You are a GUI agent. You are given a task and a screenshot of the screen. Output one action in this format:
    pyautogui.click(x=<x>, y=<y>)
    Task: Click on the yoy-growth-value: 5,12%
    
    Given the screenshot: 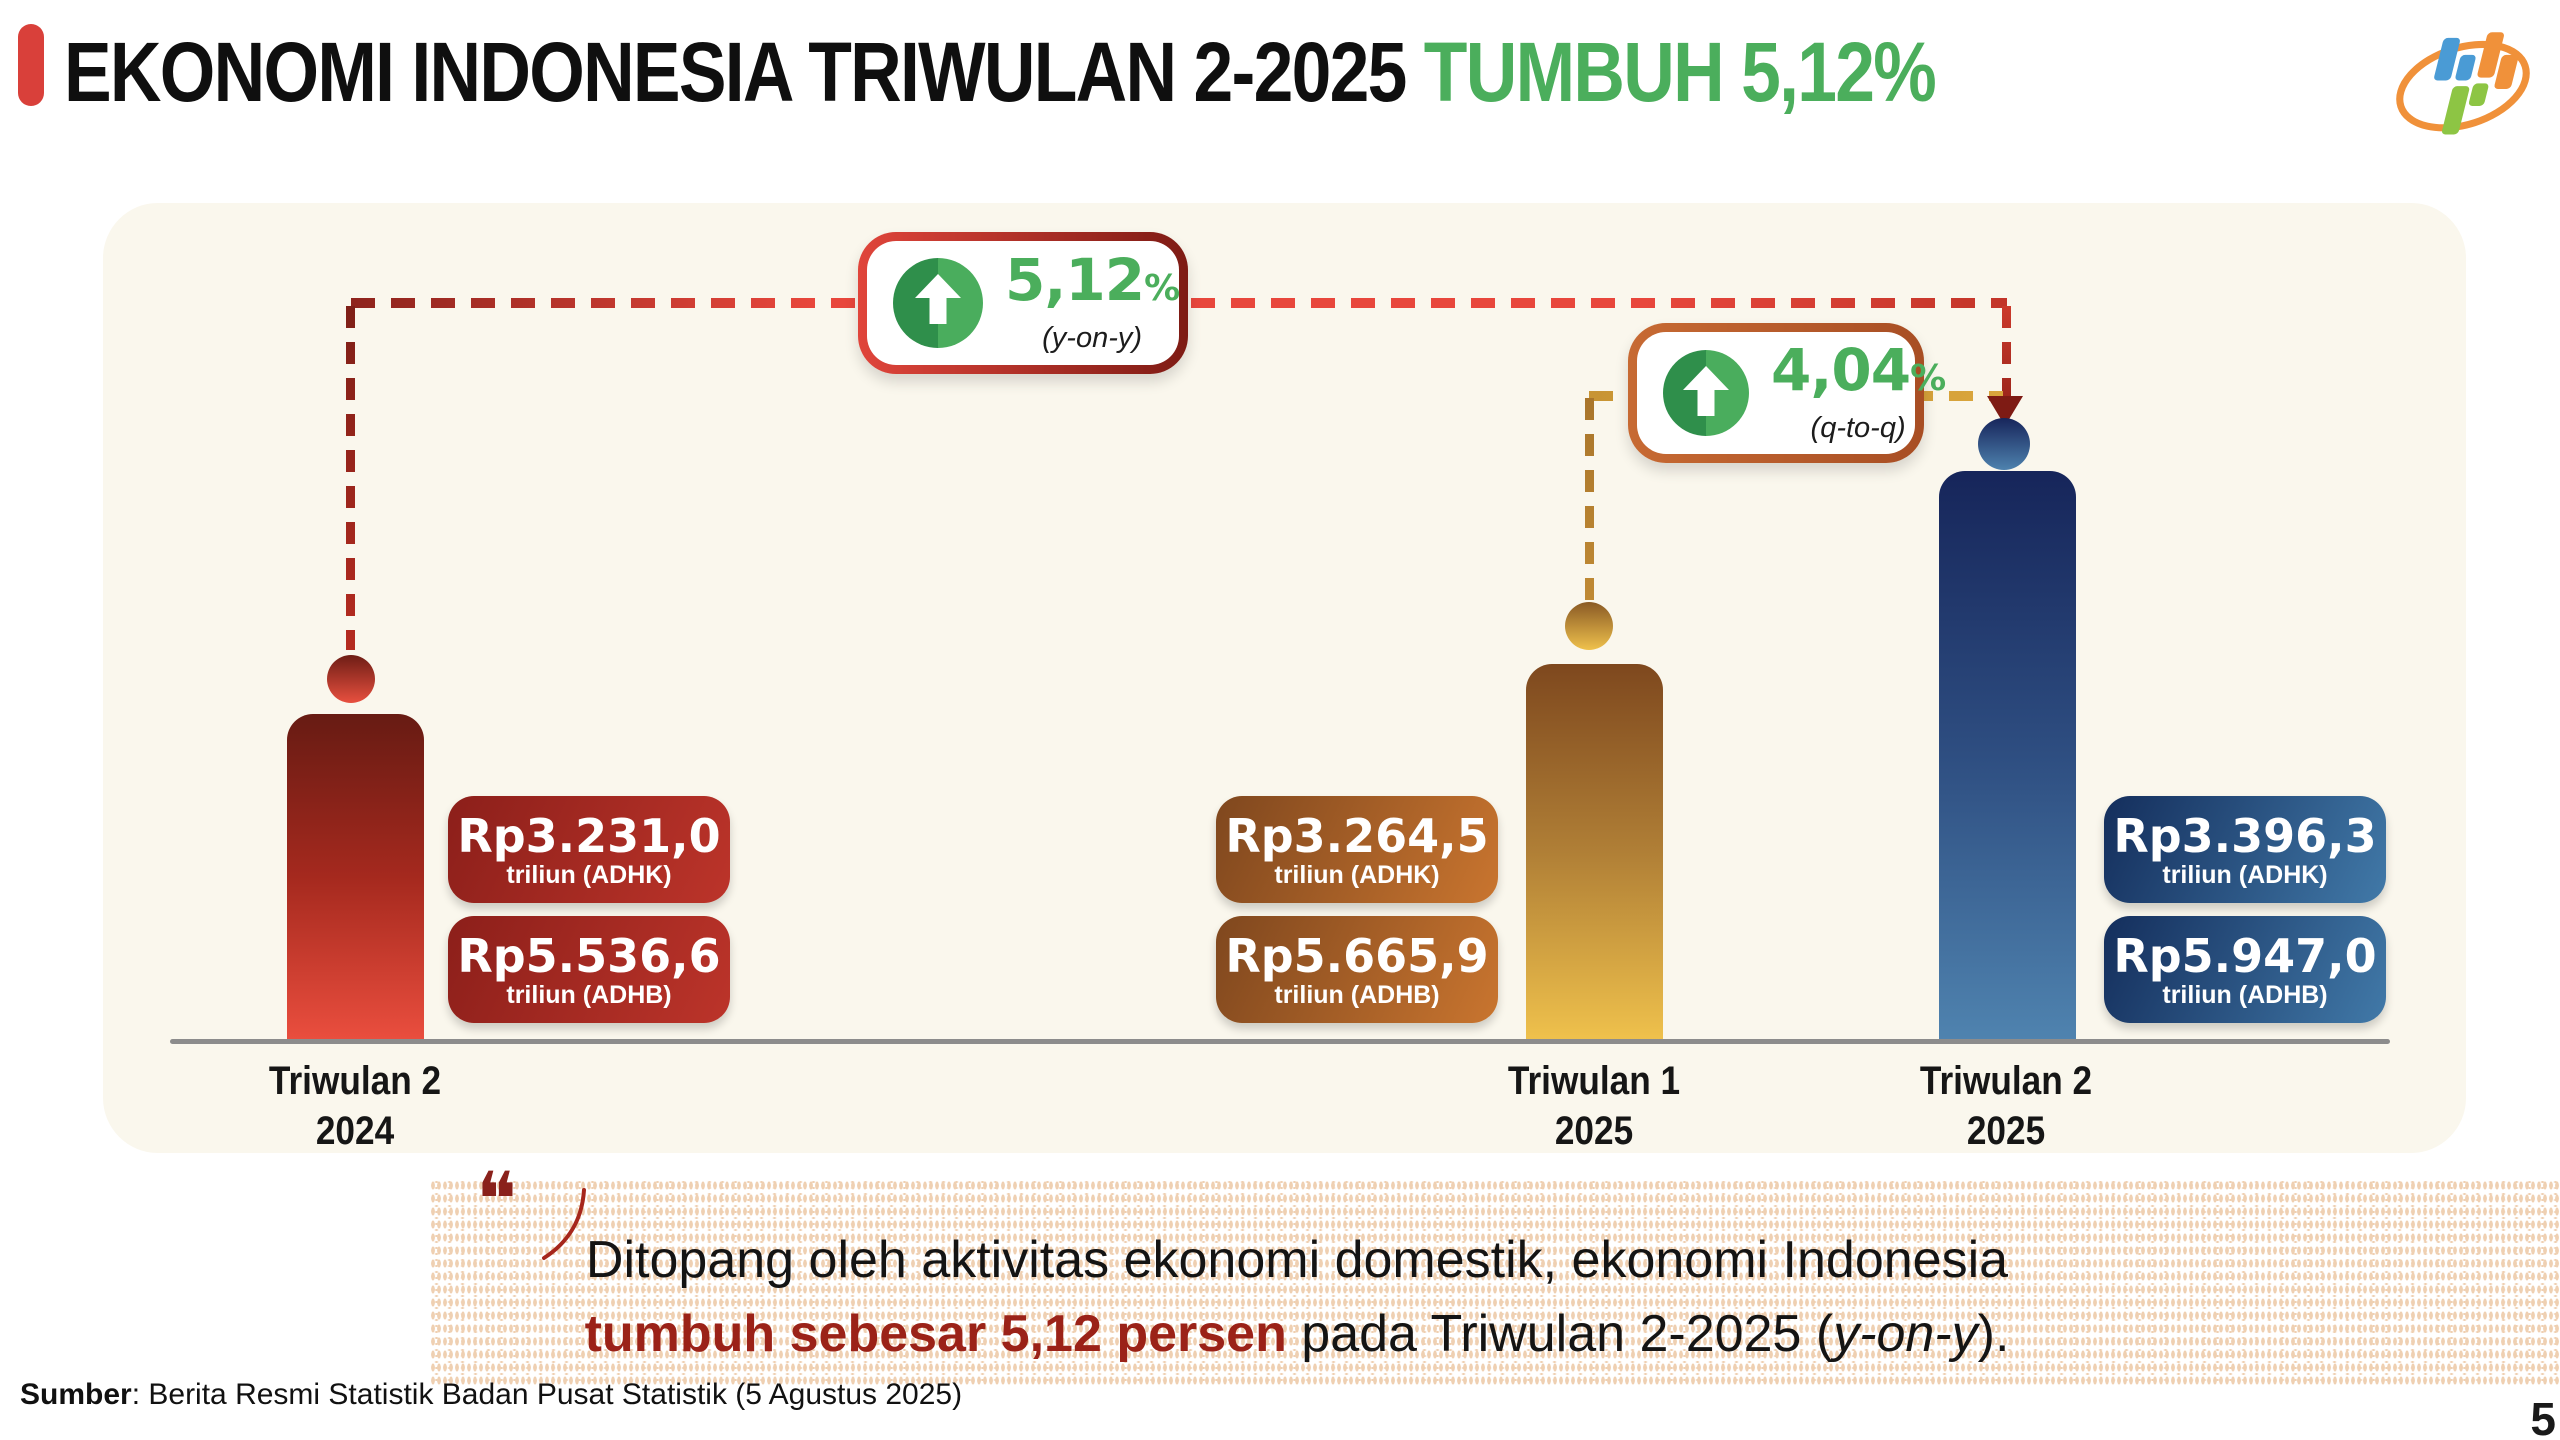 What is the action you would take?
    pyautogui.click(x=1092, y=280)
    